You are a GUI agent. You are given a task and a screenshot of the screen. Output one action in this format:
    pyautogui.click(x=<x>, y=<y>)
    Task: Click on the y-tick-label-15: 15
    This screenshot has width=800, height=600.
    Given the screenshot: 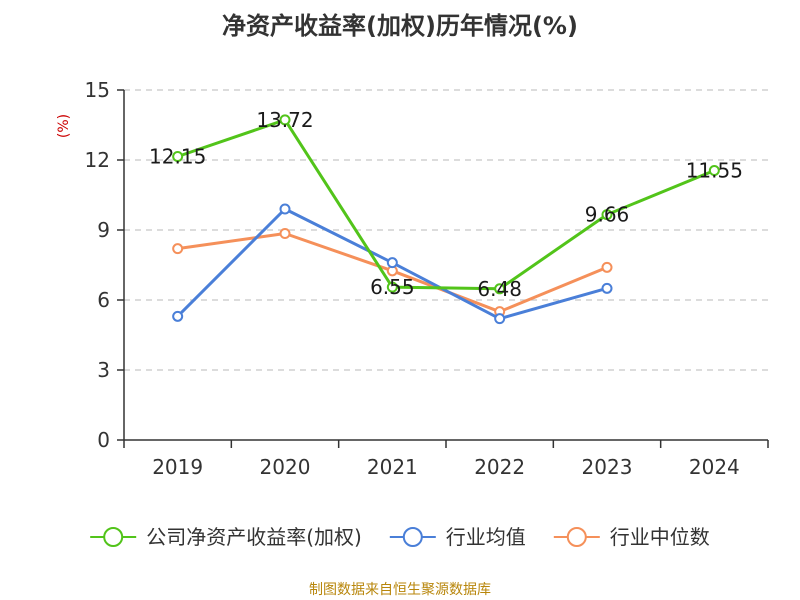 What is the action you would take?
    pyautogui.click(x=97, y=90)
    